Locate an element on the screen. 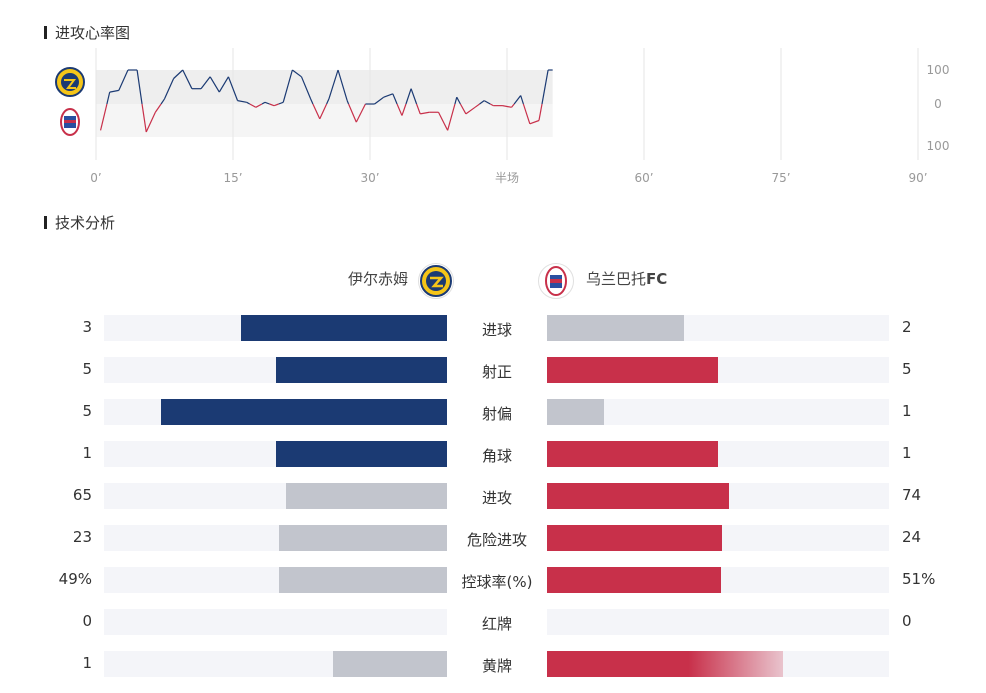 The width and height of the screenshot is (986, 693). stat-label: 危险进攻 is located at coordinates (496, 540).